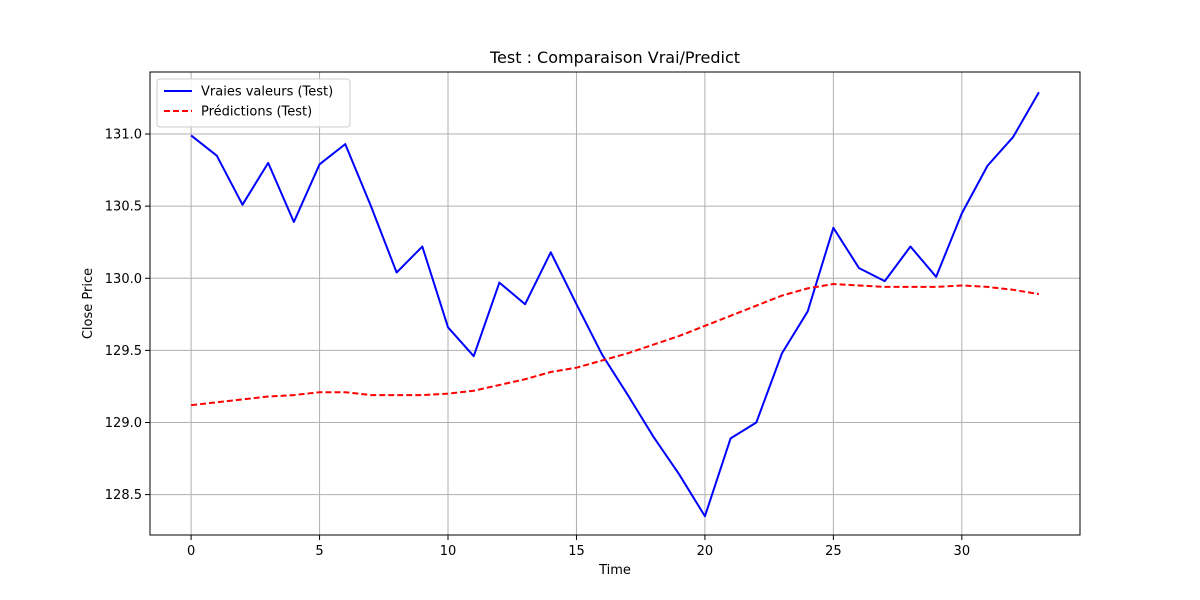  What do you see at coordinates (962, 551) in the screenshot?
I see `x-tick-label: 30` at bounding box center [962, 551].